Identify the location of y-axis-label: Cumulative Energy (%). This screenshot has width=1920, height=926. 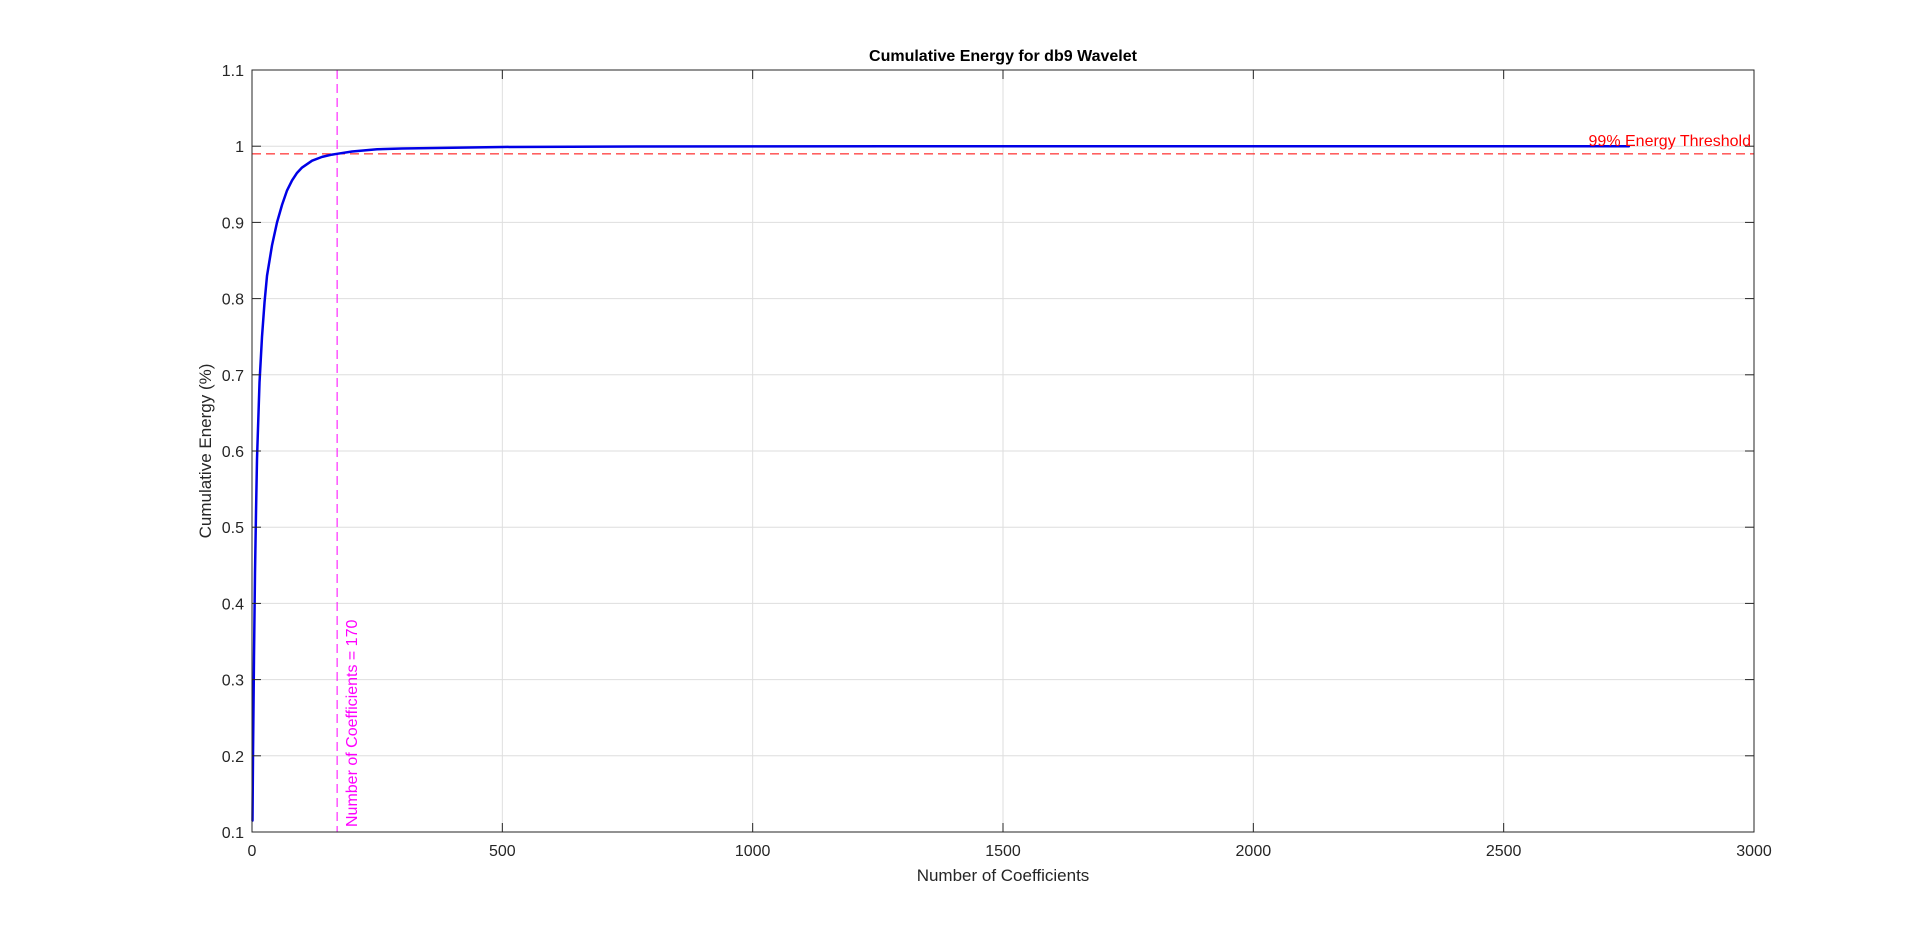
(205, 451).